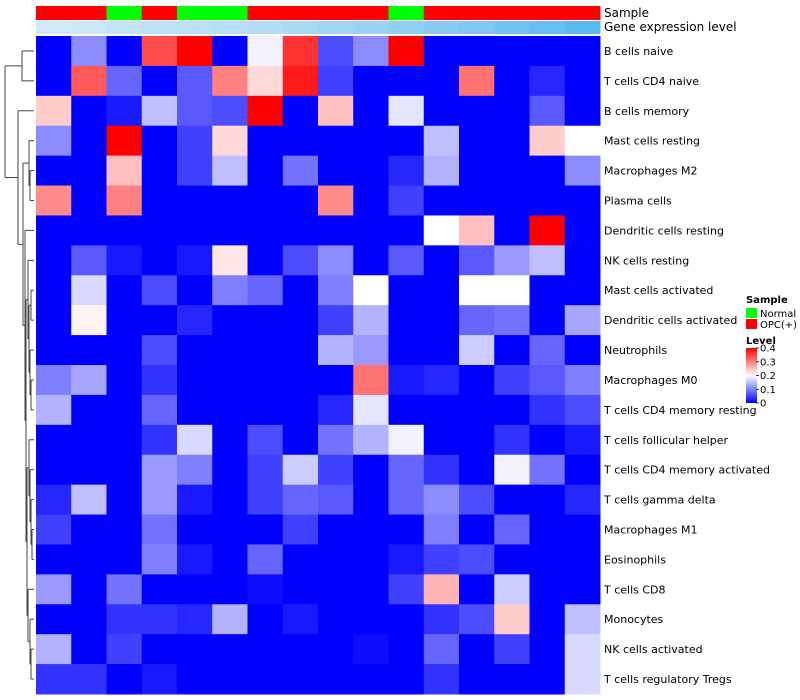 The image size is (800, 700). I want to click on legend-normal-swatch, so click(751, 313).